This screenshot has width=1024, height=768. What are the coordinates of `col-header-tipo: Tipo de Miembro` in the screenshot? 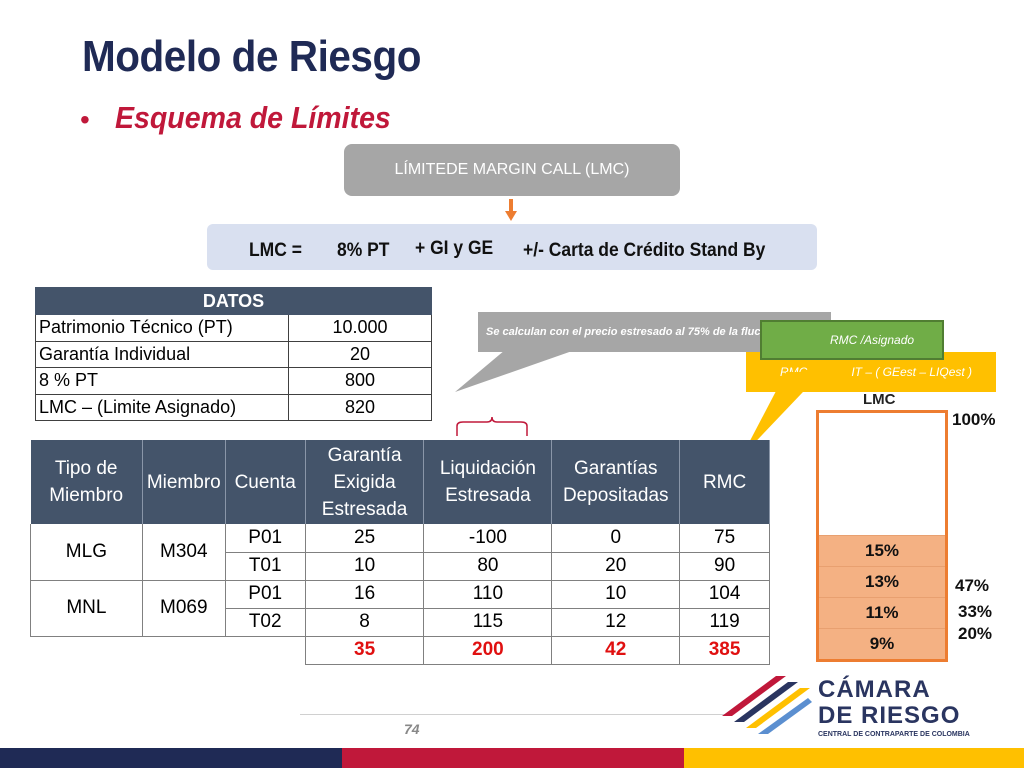 It's located at (86, 482).